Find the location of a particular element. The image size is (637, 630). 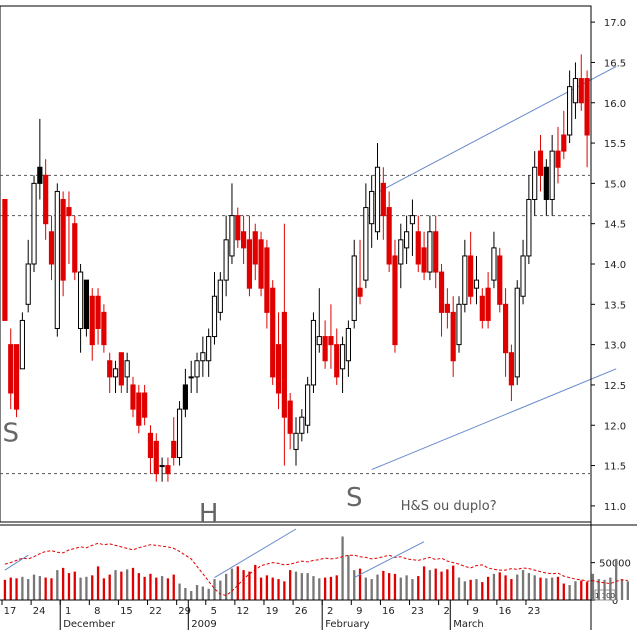

month-label: March is located at coordinates (468, 624).